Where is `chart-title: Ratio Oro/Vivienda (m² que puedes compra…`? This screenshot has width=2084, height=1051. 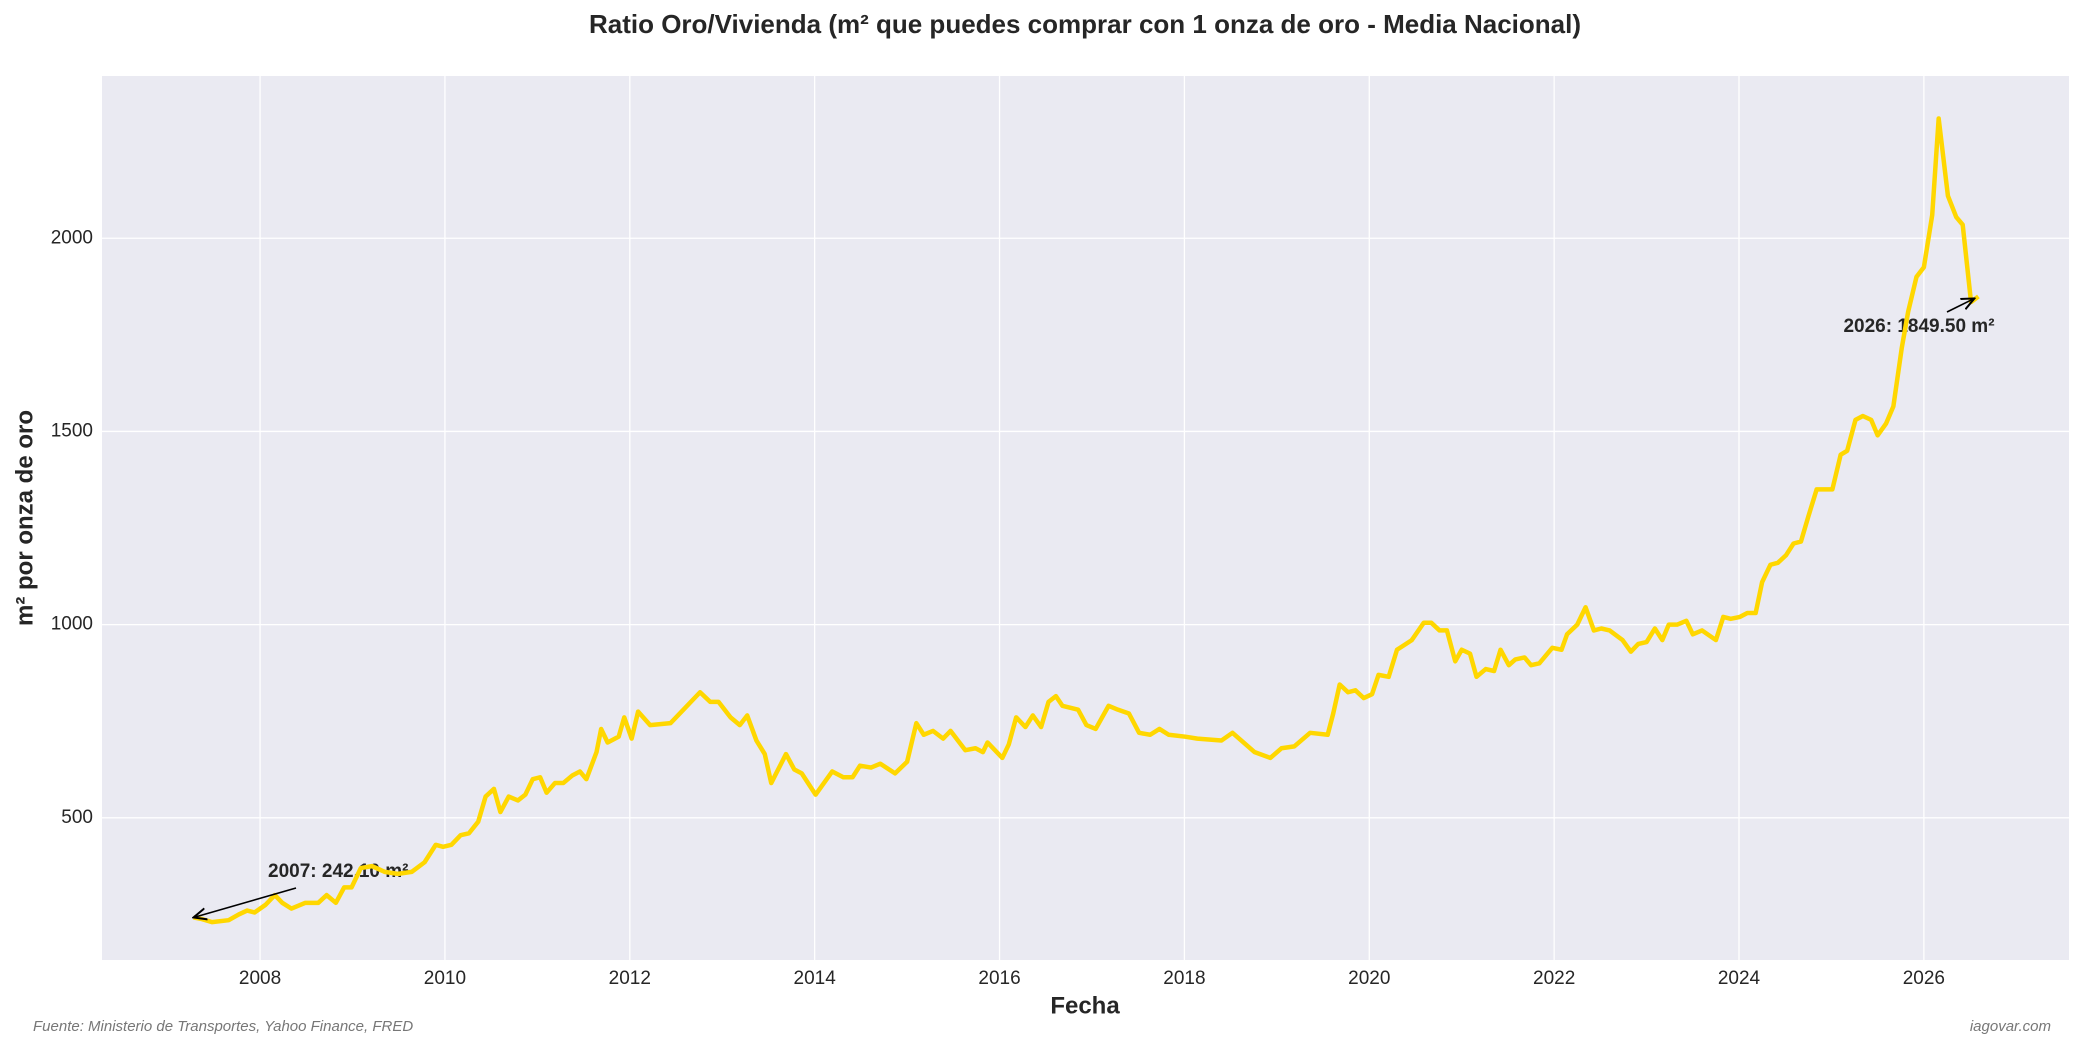
chart-title: Ratio Oro/Vivienda (m² que puedes compra… is located at coordinates (1085, 24).